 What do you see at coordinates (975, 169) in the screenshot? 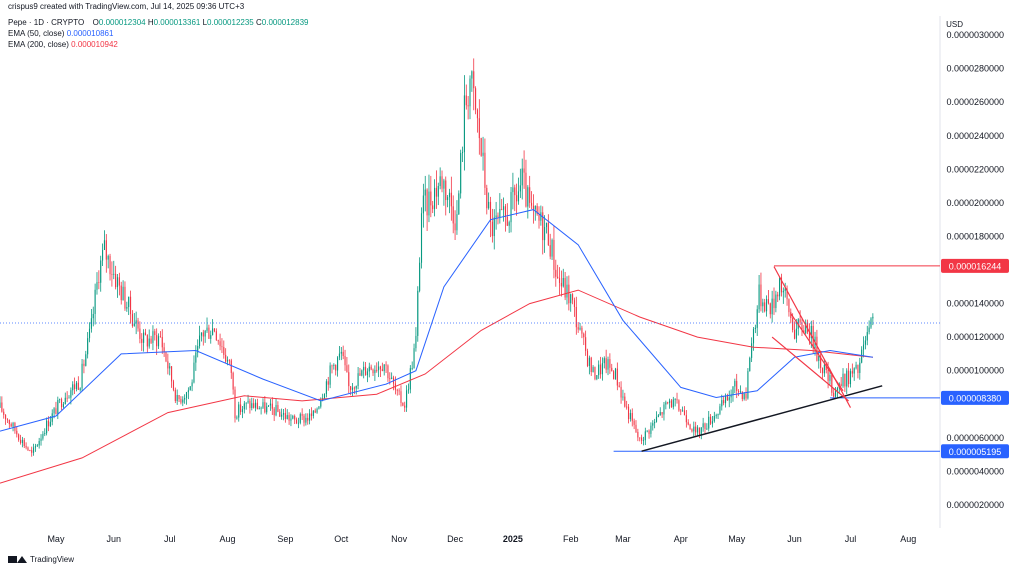
I see `y-tick-label: 0.0000220000` at bounding box center [975, 169].